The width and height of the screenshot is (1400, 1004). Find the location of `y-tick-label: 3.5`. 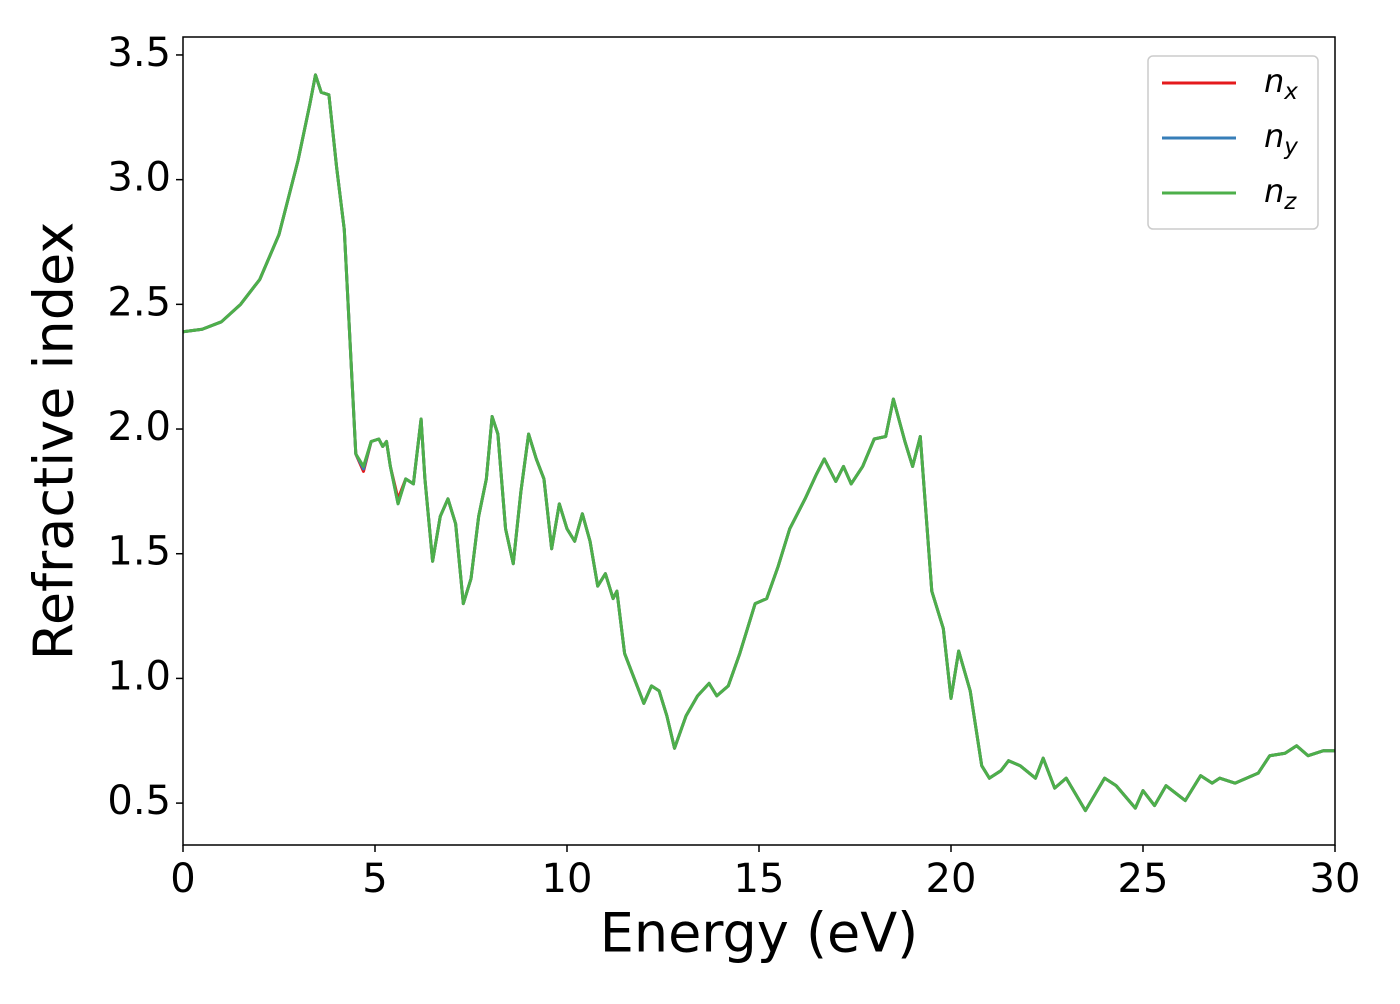

y-tick-label: 3.5 is located at coordinates (139, 53).